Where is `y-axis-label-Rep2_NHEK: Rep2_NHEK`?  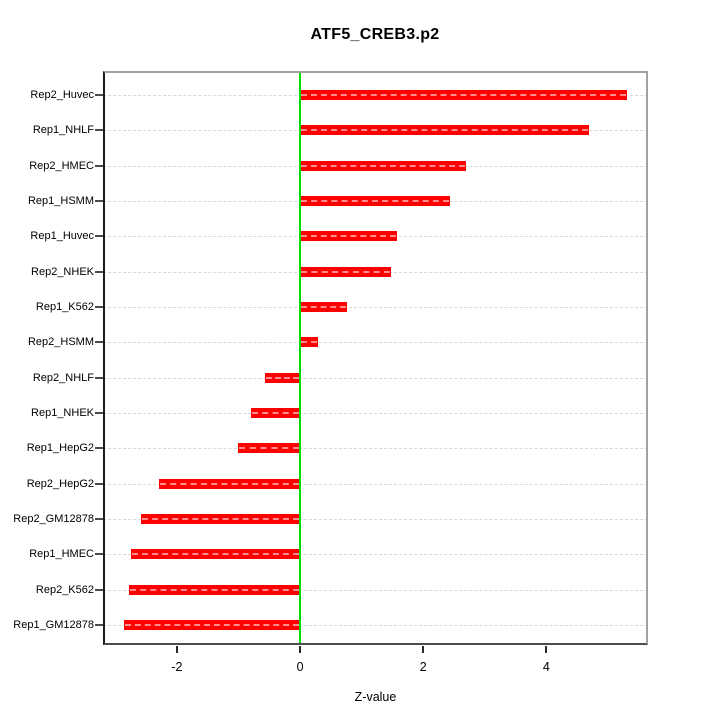 y-axis-label-Rep2_NHEK: Rep2_NHEK is located at coordinates (62, 271).